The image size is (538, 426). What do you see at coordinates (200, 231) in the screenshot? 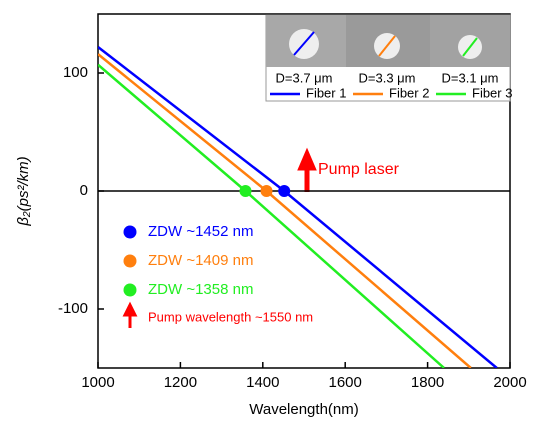
I see `zdw-legend-label: ZDW ~1452 nm` at bounding box center [200, 231].